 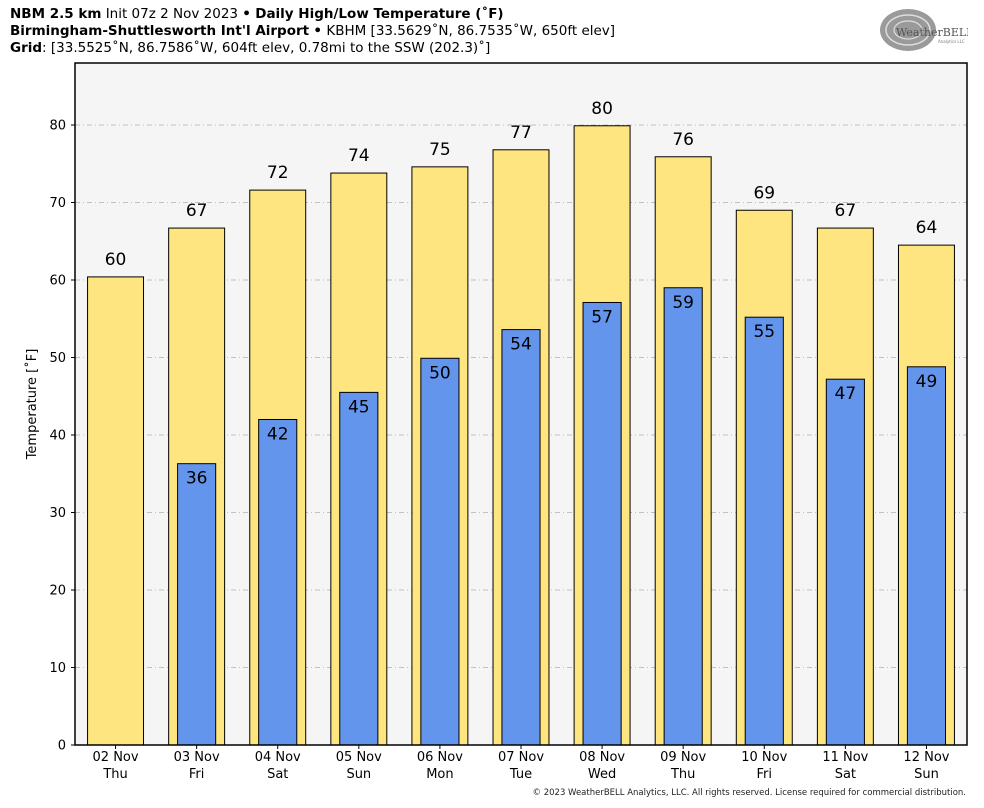 What do you see at coordinates (57, 668) in the screenshot?
I see `y-tick-label: 10` at bounding box center [57, 668].